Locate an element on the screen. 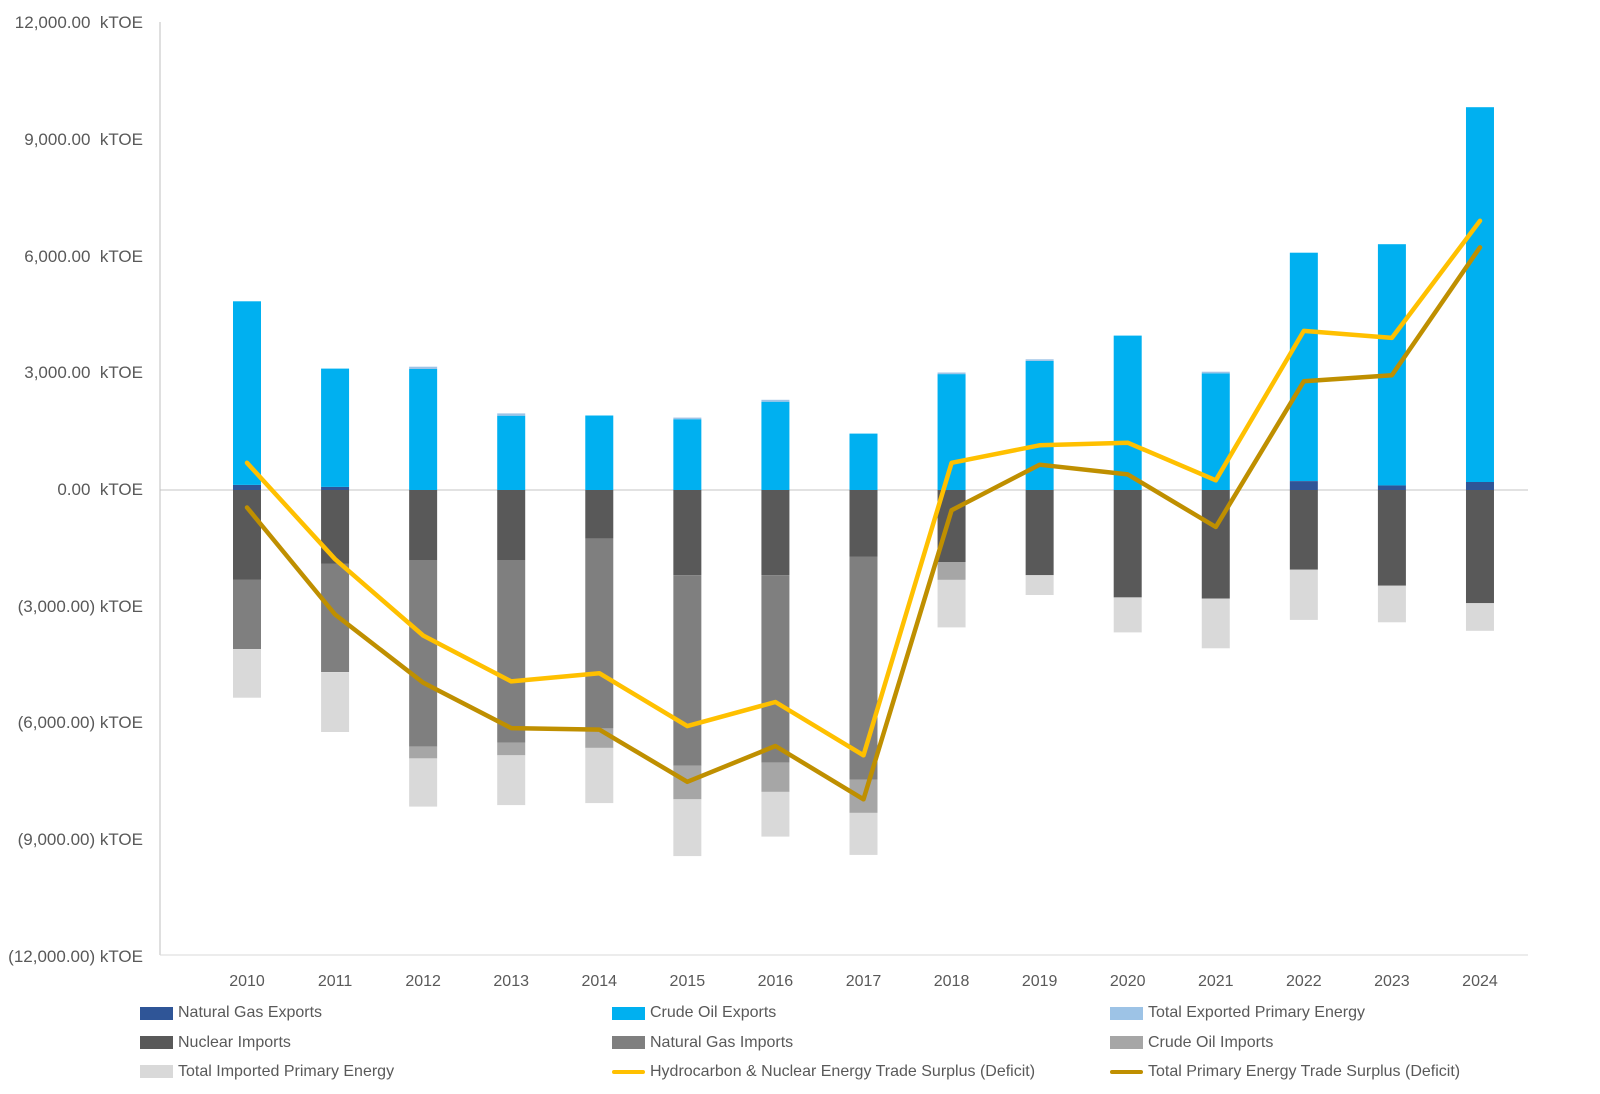  legend-item: Total Exported Primary Energy is located at coordinates (1237, 1013).